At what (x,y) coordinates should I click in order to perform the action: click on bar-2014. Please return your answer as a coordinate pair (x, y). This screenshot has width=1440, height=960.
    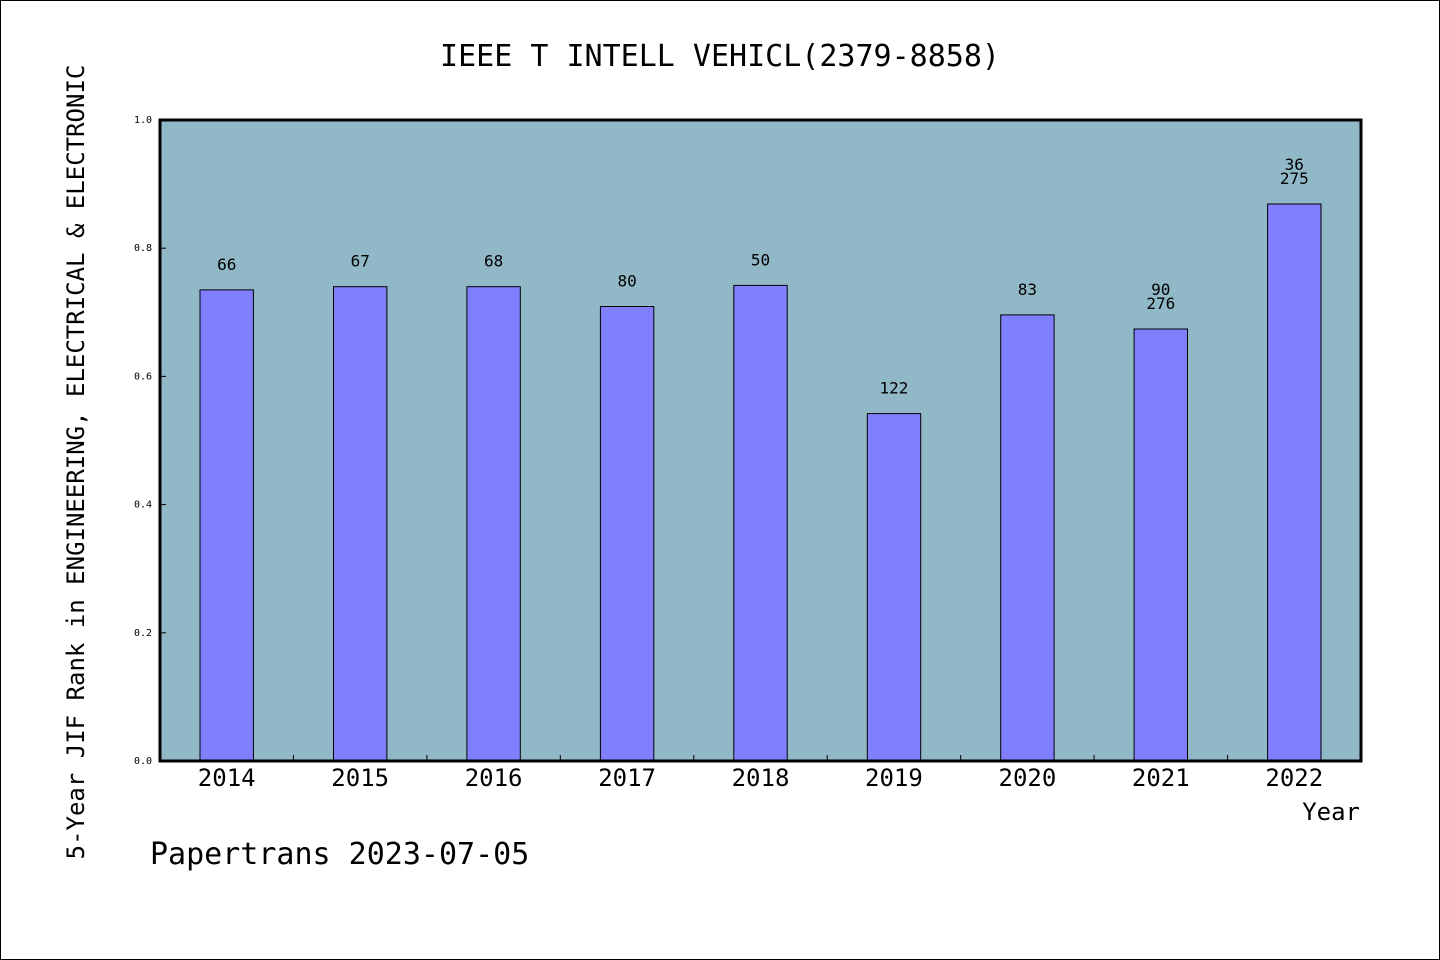
    Looking at the image, I should click on (226, 525).